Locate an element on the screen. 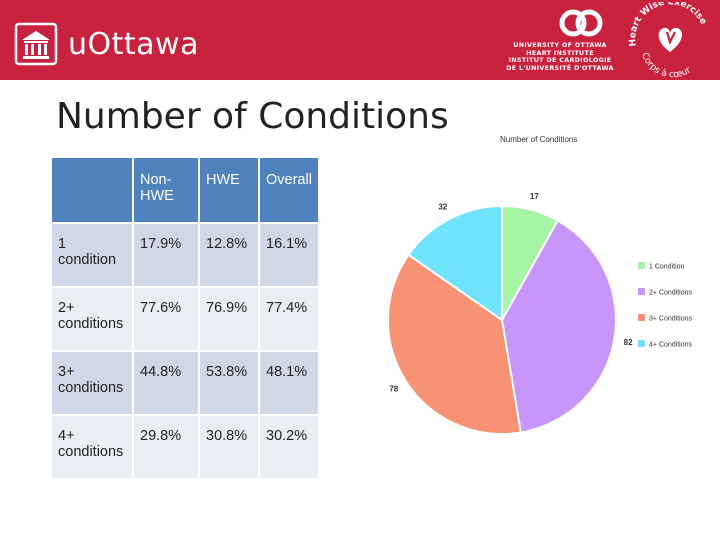  table-cell: 48.1% is located at coordinates (289, 383).